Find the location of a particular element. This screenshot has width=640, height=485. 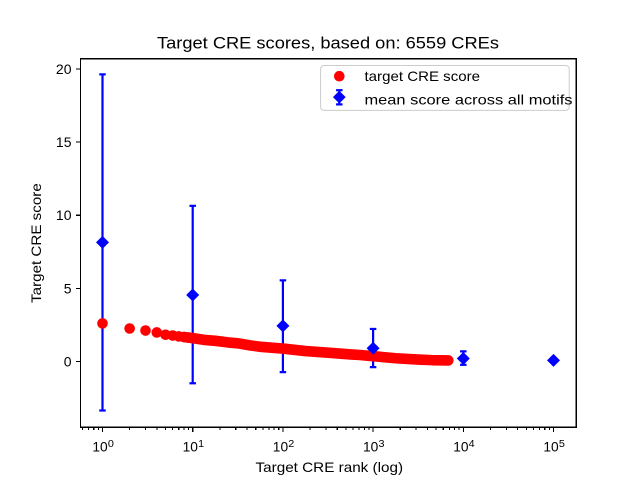

svg-text: 3 is located at coordinates (382, 444).